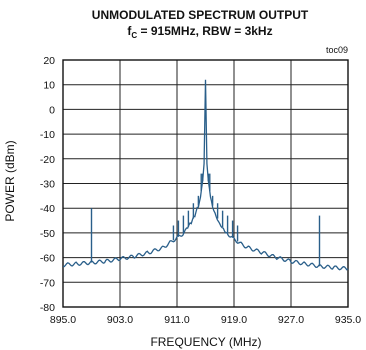 The image size is (366, 350). I want to click on x-tick-label: 895.0, so click(63, 320).